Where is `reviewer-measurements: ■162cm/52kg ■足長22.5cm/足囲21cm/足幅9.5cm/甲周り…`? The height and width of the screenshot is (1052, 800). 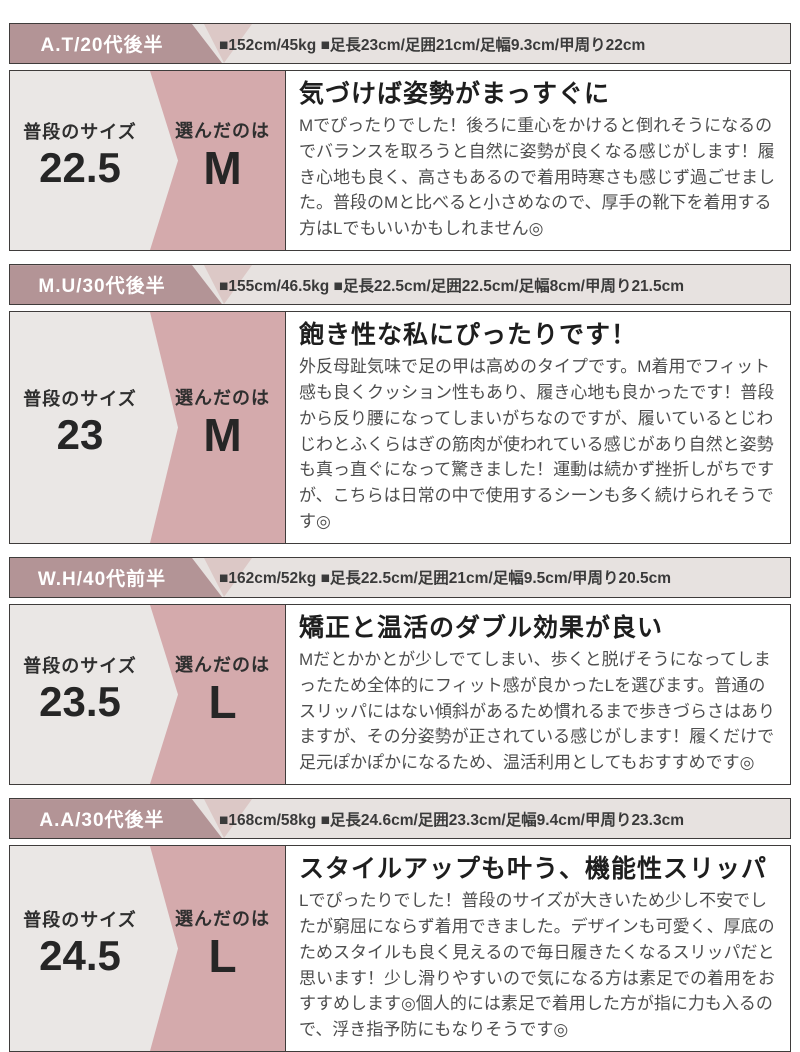 reviewer-measurements: ■162cm/52kg ■足長22.5cm/足囲21cm/足幅9.5cm/甲周り… is located at coordinates (445, 579).